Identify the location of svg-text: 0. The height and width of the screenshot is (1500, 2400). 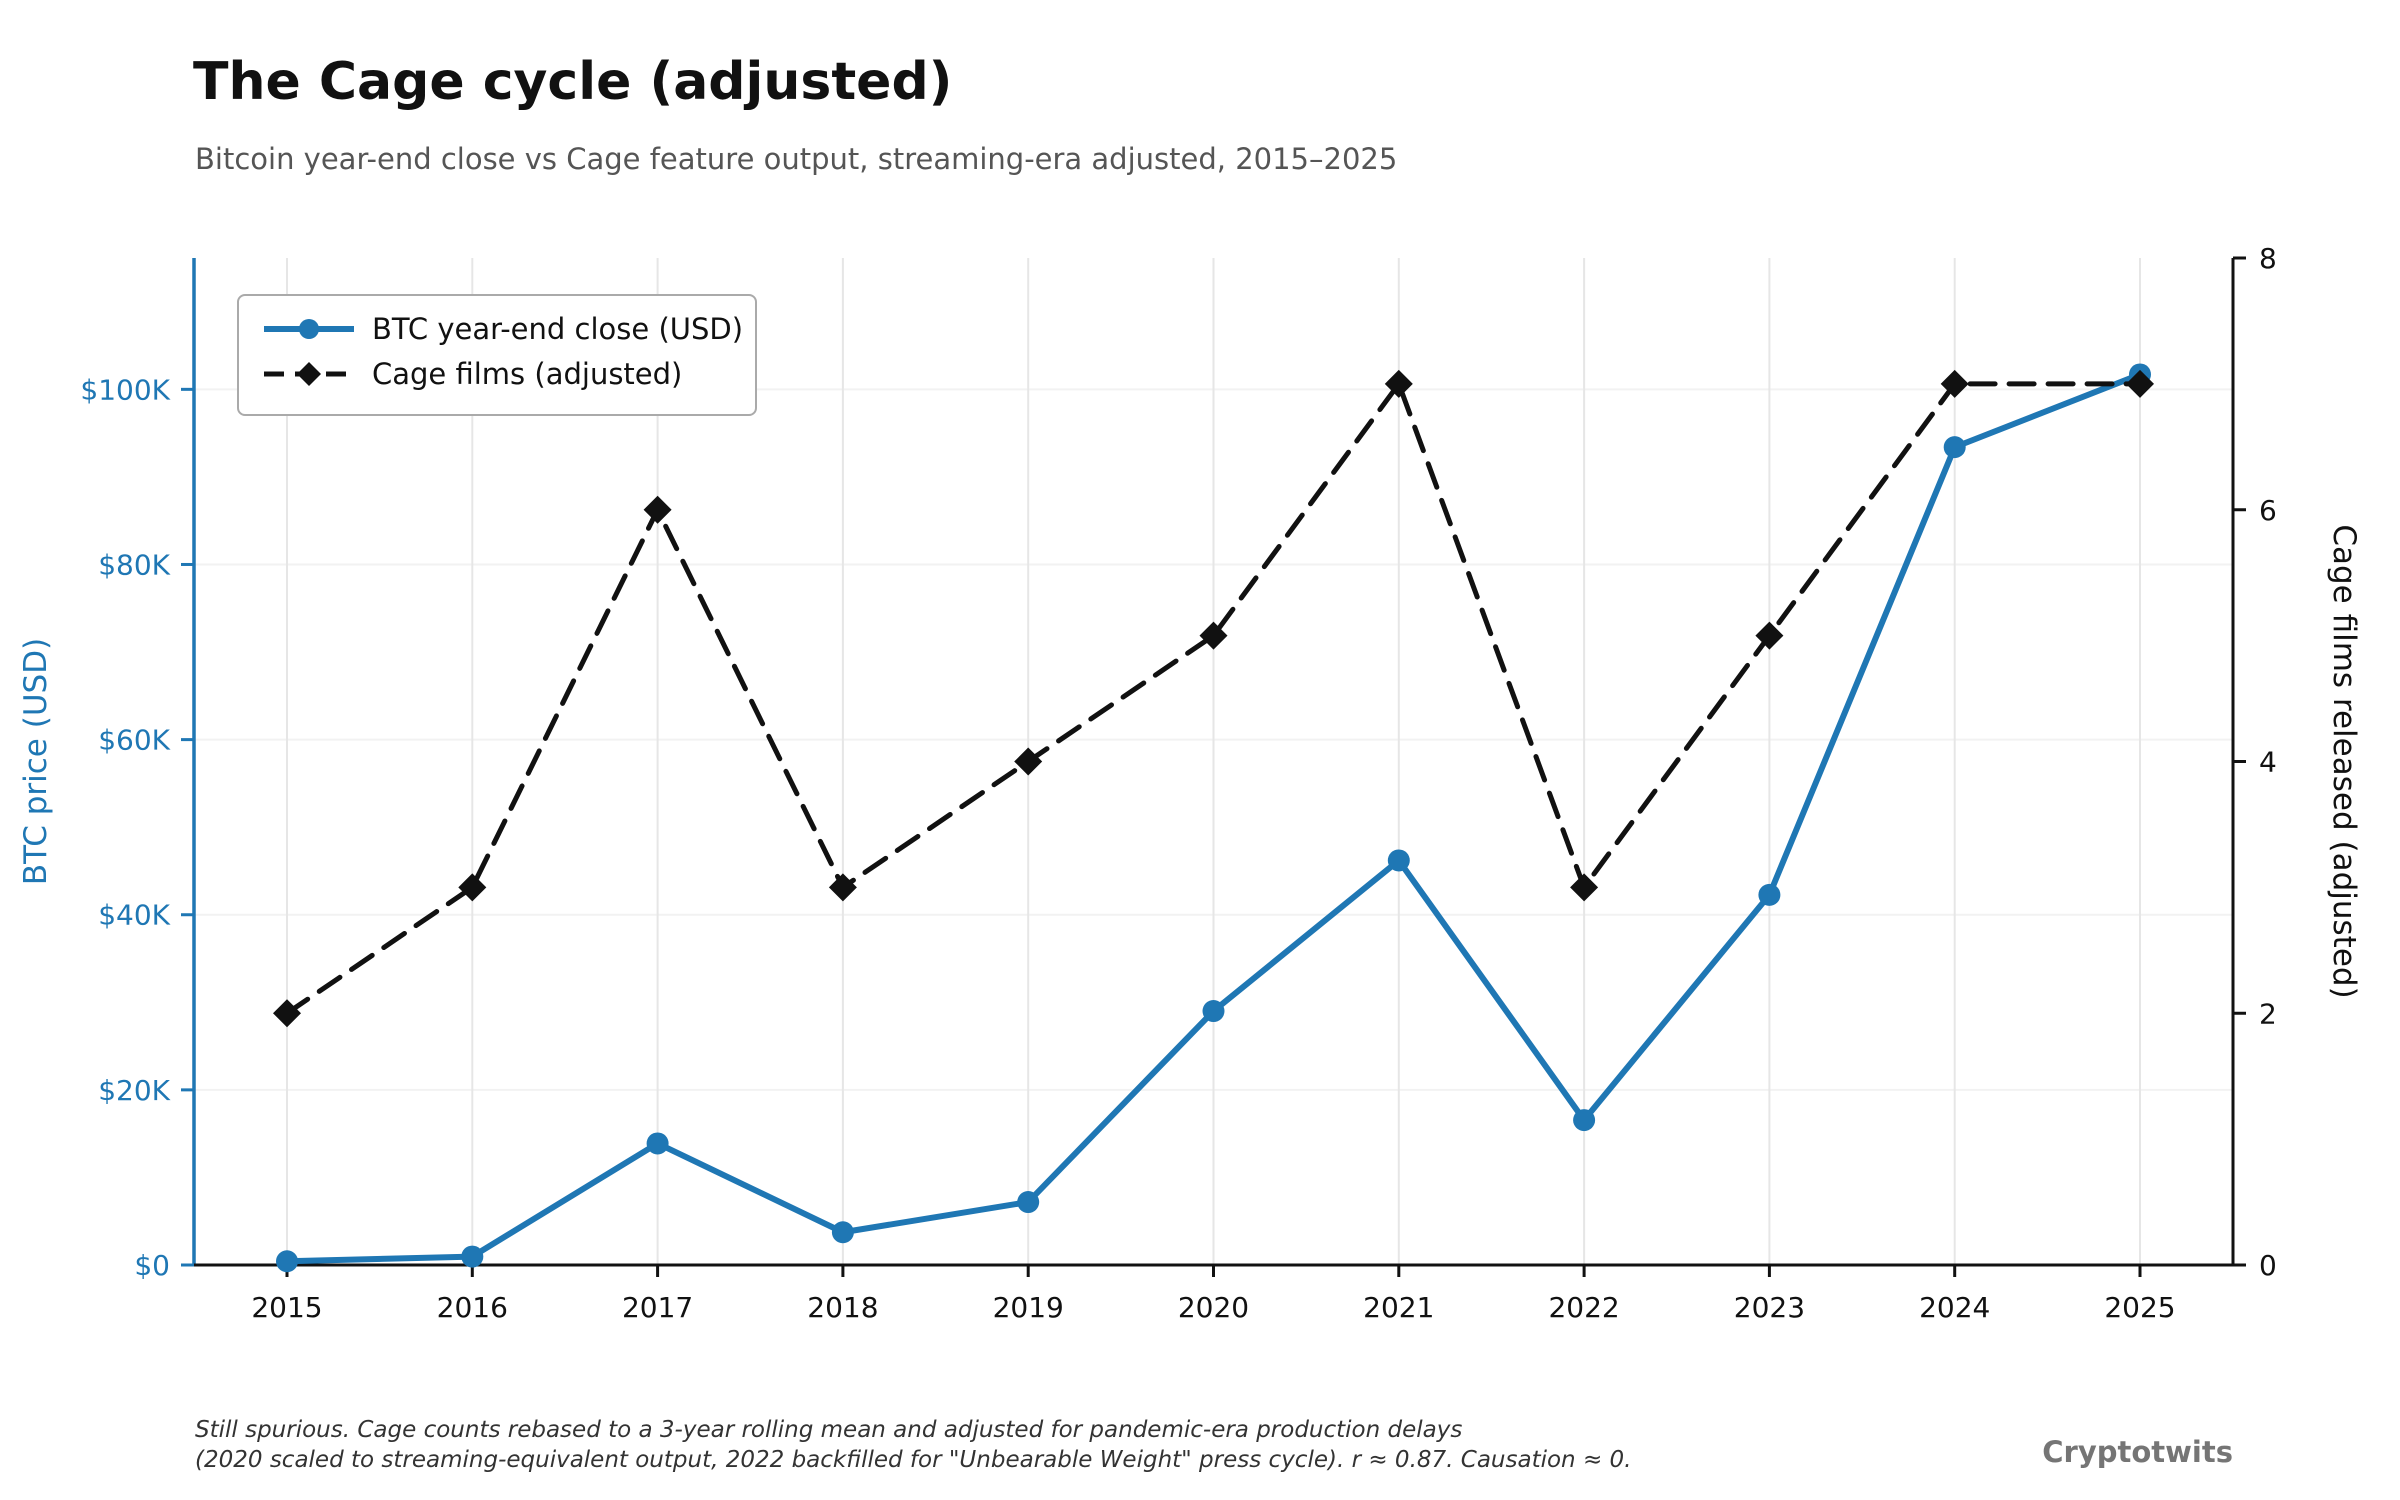
(2268, 1265).